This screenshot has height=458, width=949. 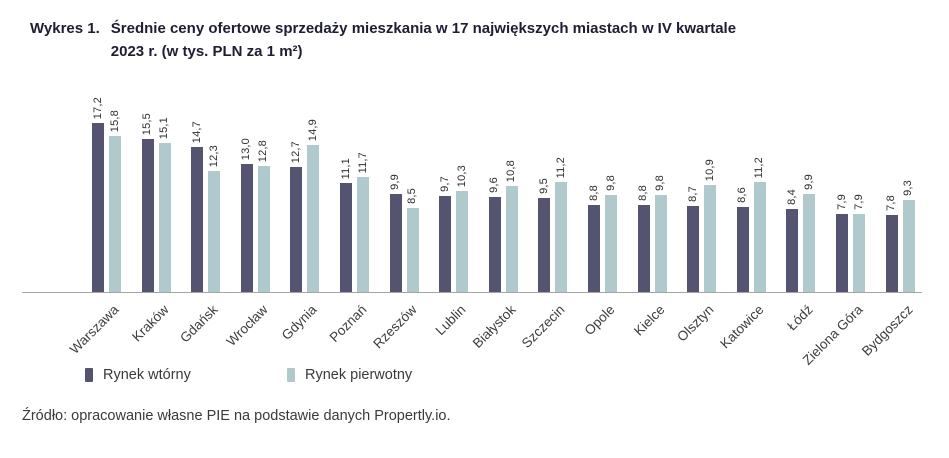 What do you see at coordinates (295, 151) in the screenshot?
I see `bar-value-label: 12,7` at bounding box center [295, 151].